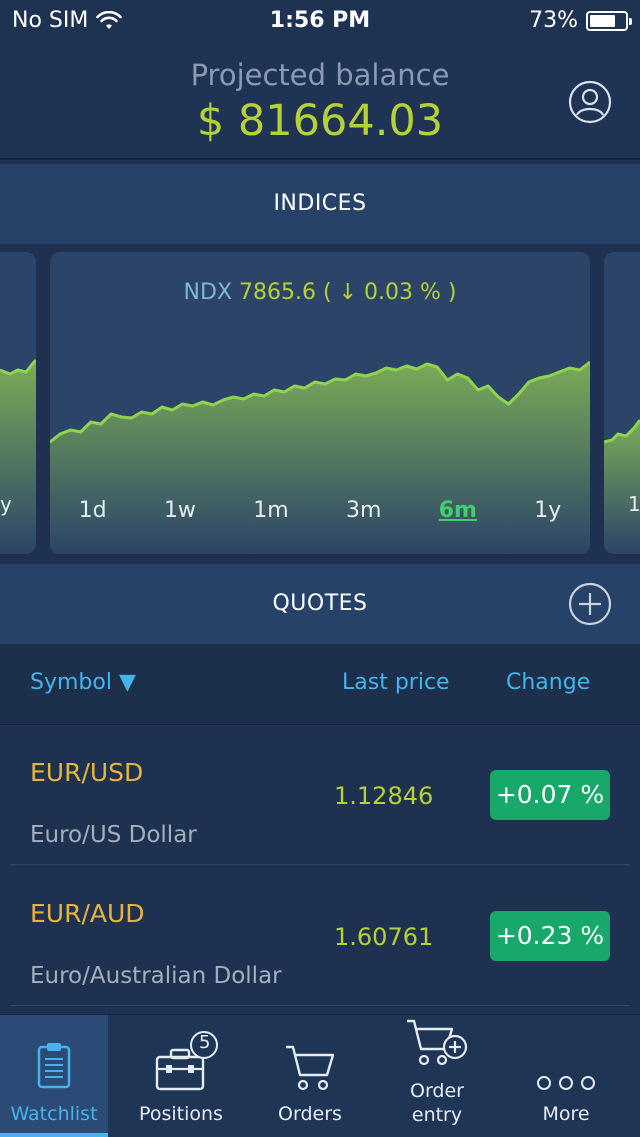  I want to click on balance-title: Projected balance, so click(320, 75).